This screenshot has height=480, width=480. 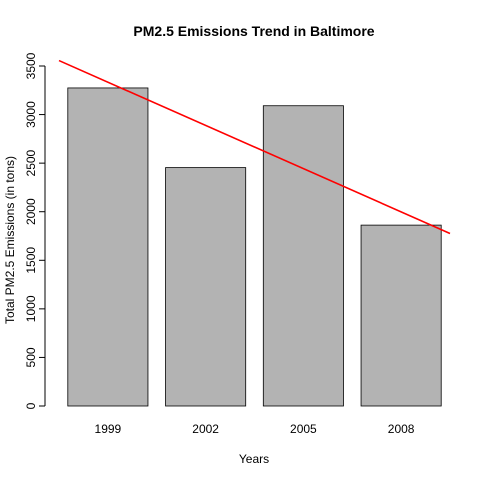 I want to click on y-tick-label-0: 0, so click(x=31, y=405).